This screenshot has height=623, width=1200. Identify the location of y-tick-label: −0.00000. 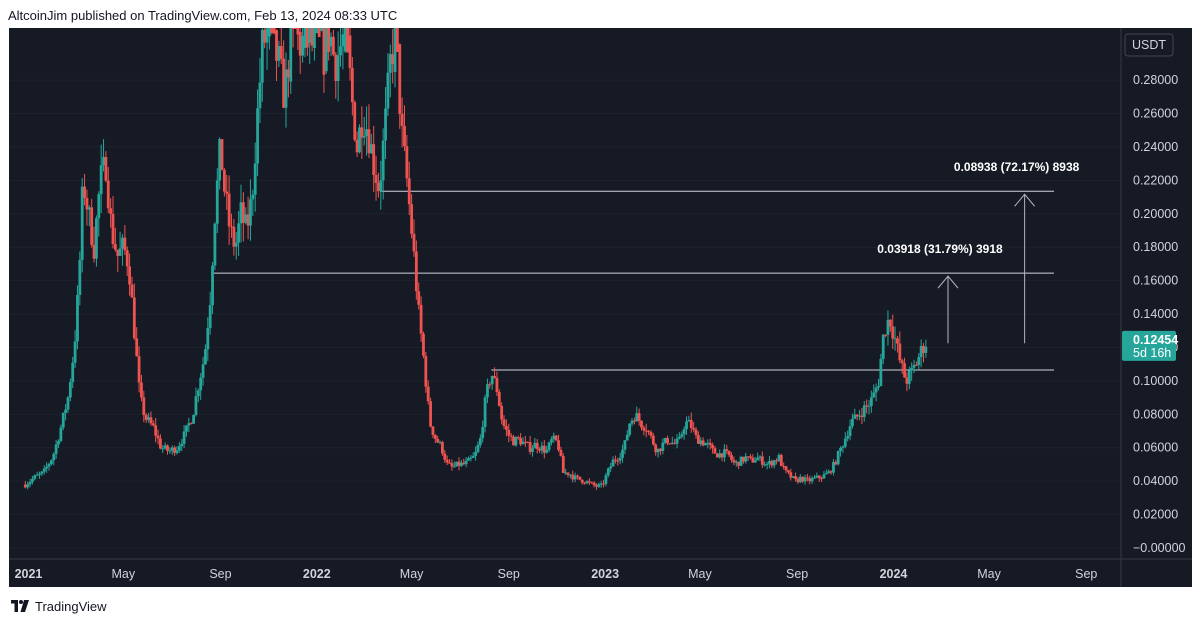
(1159, 548).